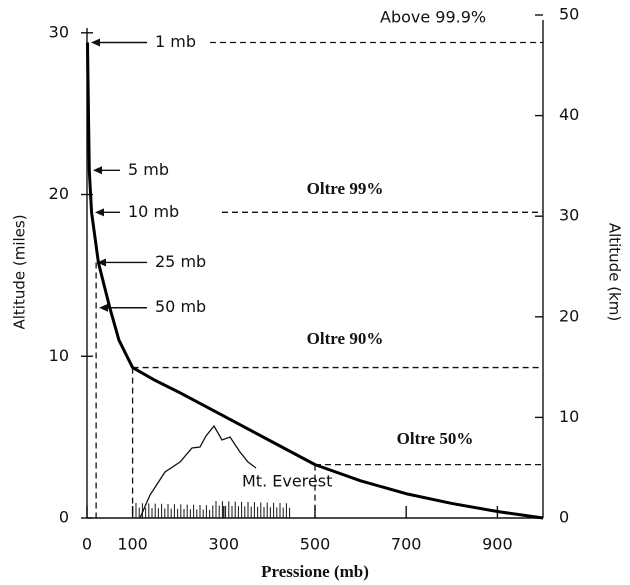  What do you see at coordinates (435, 438) in the screenshot?
I see `zone-label: Oltre 50%` at bounding box center [435, 438].